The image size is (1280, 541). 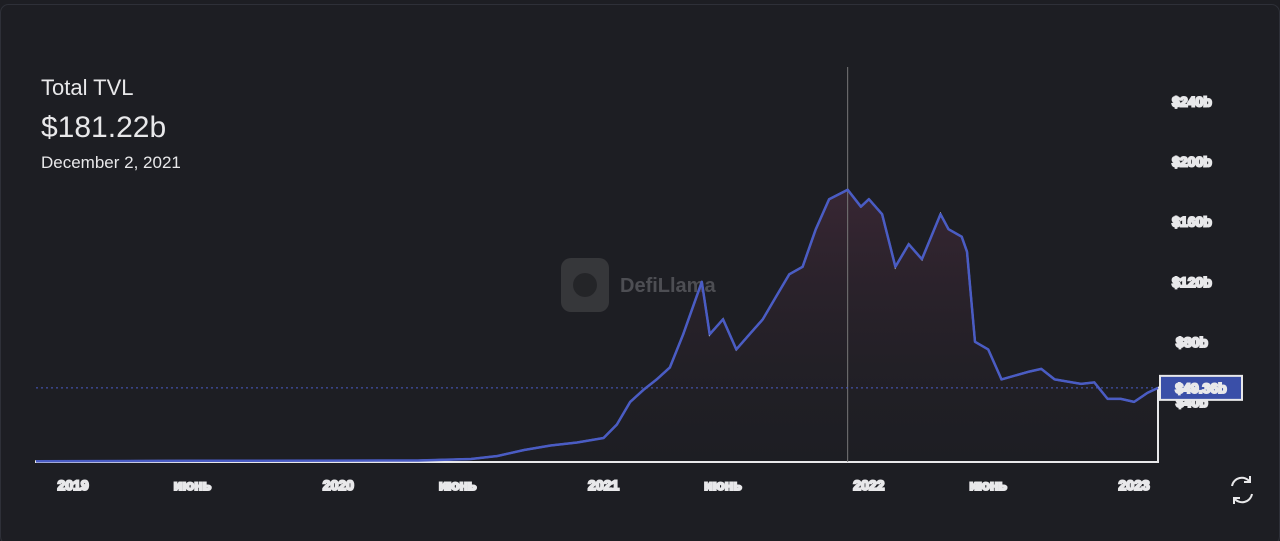 I want to click on x-tick-label: 2020, so click(x=338, y=485).